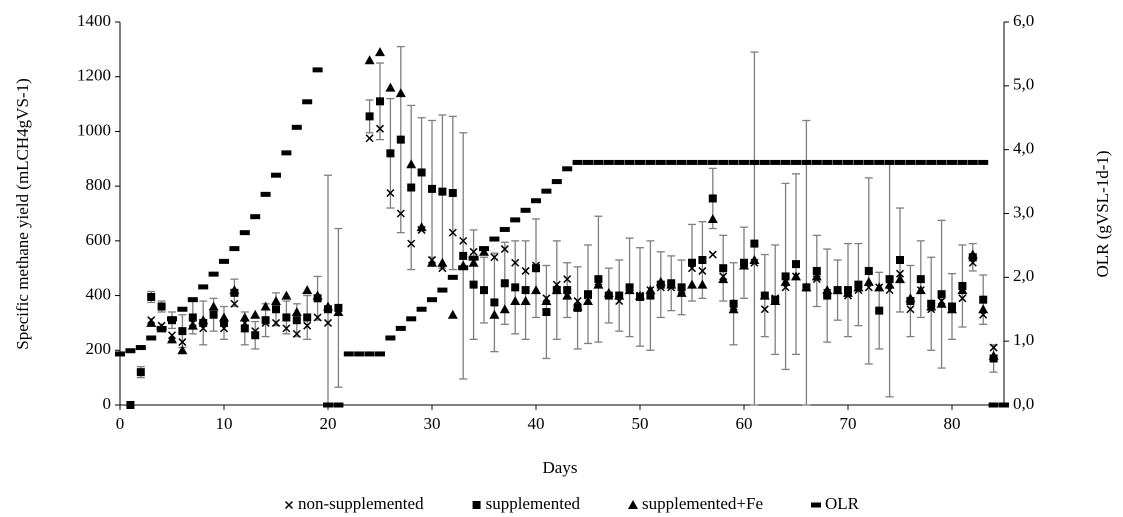 This screenshot has width=1123, height=517. I want to click on x-tick-label: 30, so click(432, 423).